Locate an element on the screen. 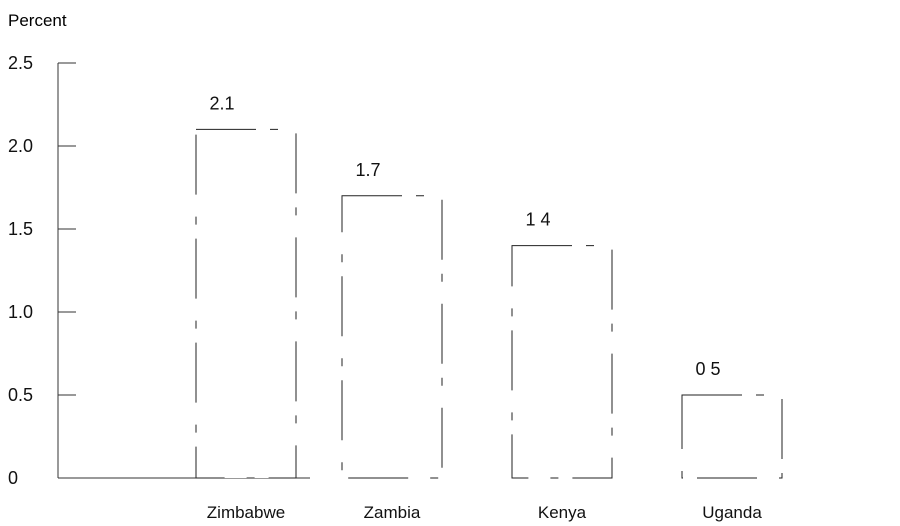 The width and height of the screenshot is (900, 526). bar-zambia is located at coordinates (392, 337).